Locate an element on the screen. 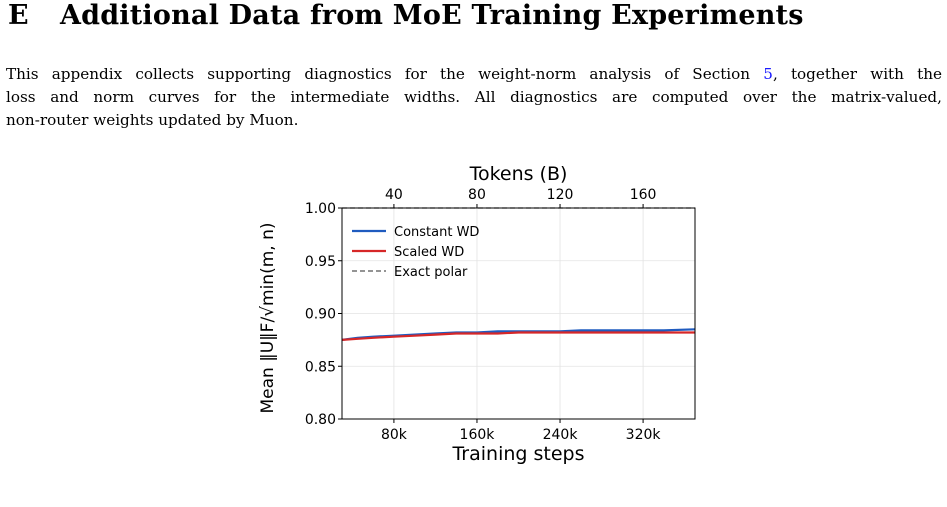 This screenshot has width=947, height=507. x-tick-label: 240k is located at coordinates (561, 435).